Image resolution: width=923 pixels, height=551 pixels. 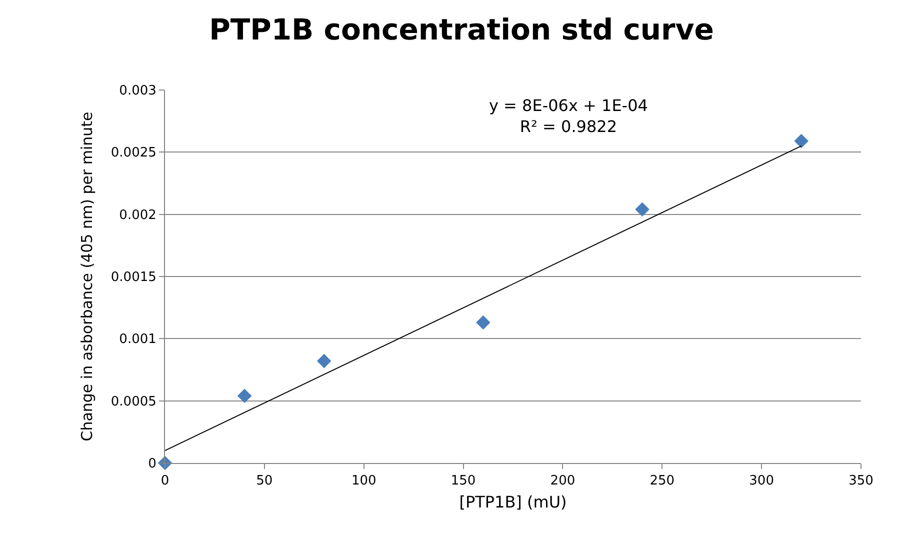 What do you see at coordinates (662, 481) in the screenshot?
I see `x-tick-label: 250` at bounding box center [662, 481].